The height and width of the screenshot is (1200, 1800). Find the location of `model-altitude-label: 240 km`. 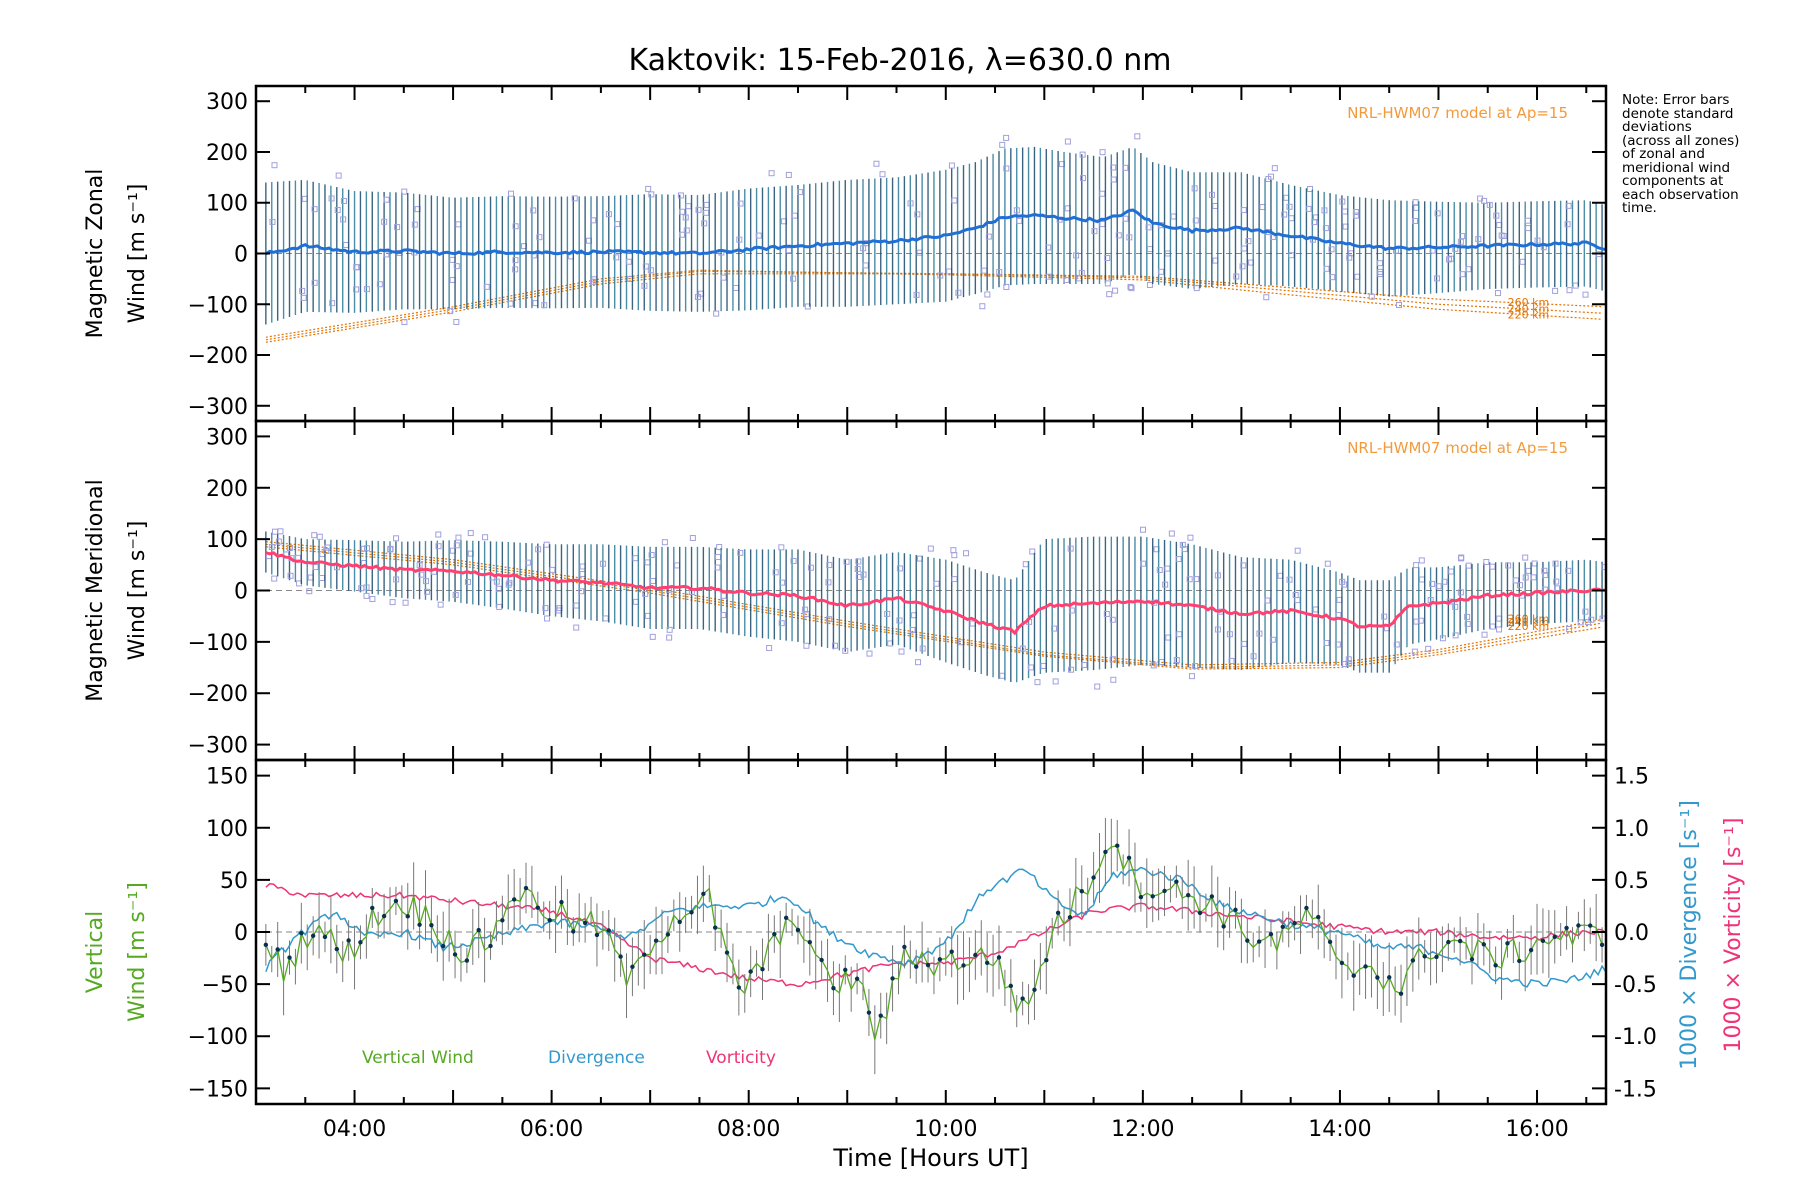

model-altitude-label: 240 km is located at coordinates (1529, 308).